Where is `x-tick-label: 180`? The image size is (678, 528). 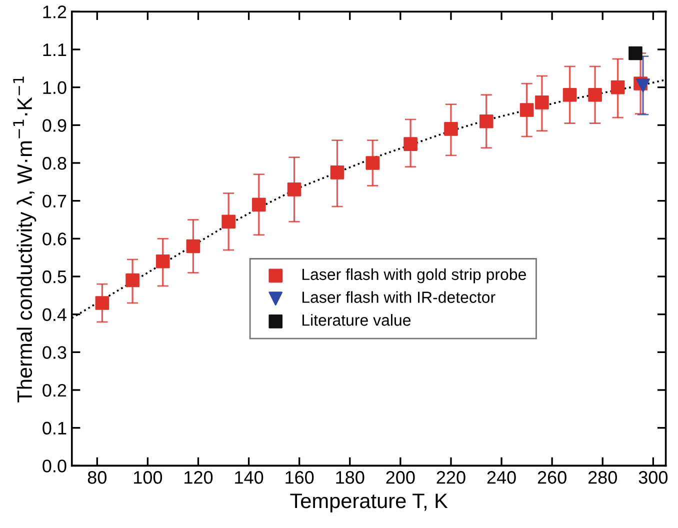 x-tick-label: 180 is located at coordinates (350, 477).